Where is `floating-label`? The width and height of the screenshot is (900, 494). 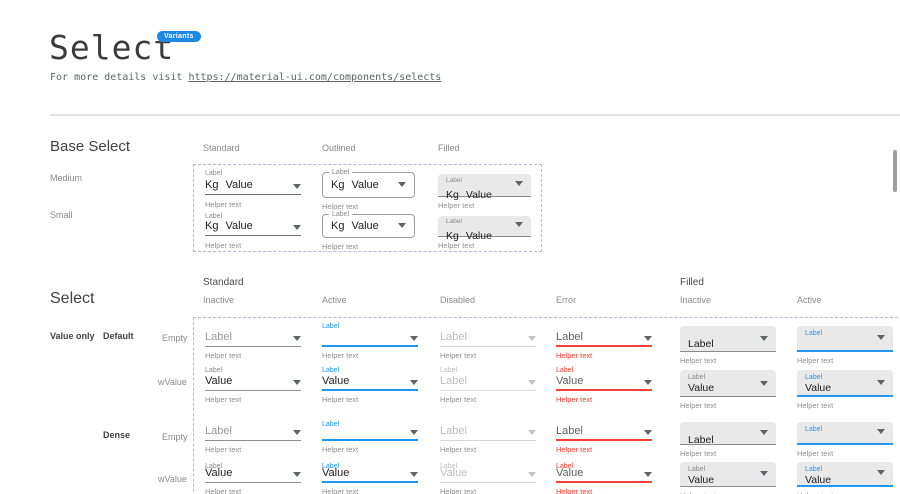
floating-label is located at coordinates (253, 326).